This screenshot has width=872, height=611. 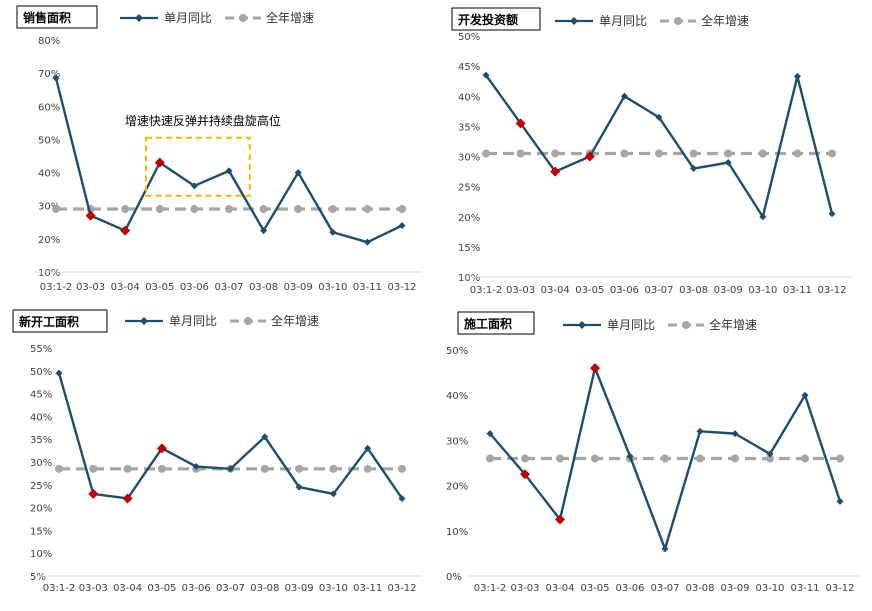 What do you see at coordinates (196, 588) in the screenshot?
I see `x-tick-label: 03-06` at bounding box center [196, 588].